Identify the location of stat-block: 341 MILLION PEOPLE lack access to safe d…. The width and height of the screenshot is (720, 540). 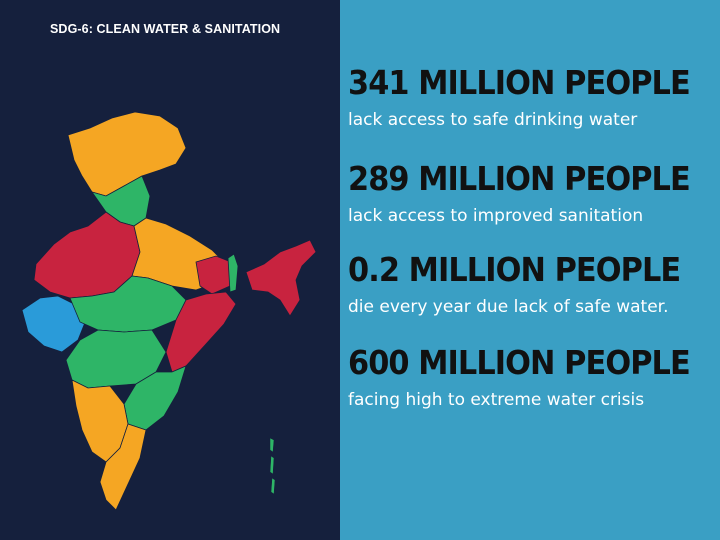
(534, 97).